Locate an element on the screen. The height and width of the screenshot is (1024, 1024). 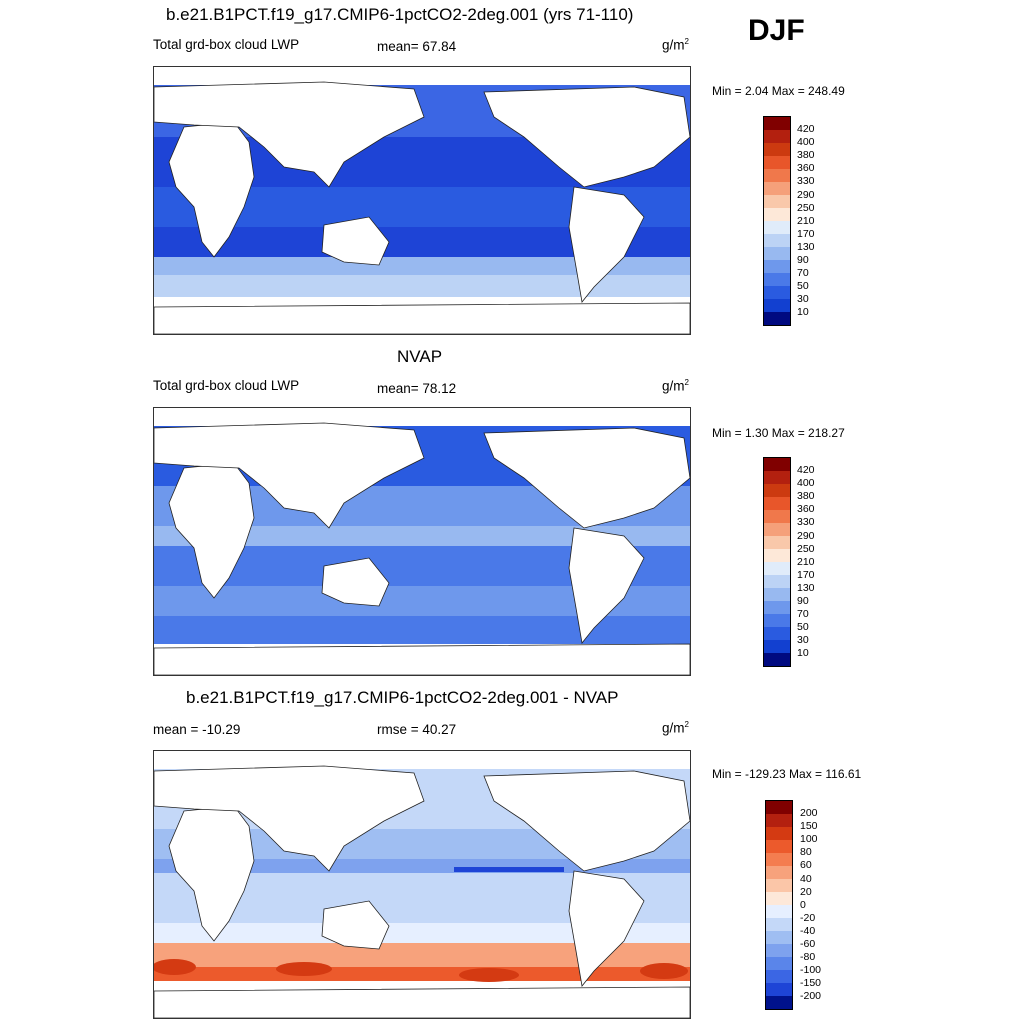
panel1-map-svg is located at coordinates (422, 200).